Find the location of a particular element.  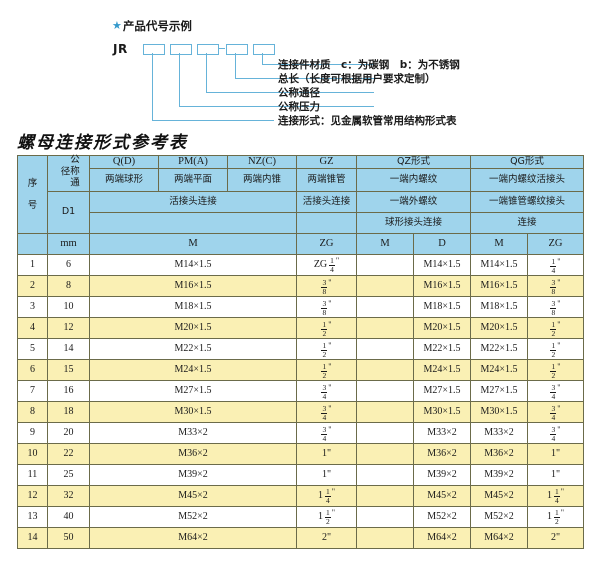

header-row-codes: 序 号 公称通径 Q(D) PM(A) NZ(C) GZ QZ形式 QG形式 is located at coordinates (300, 194).